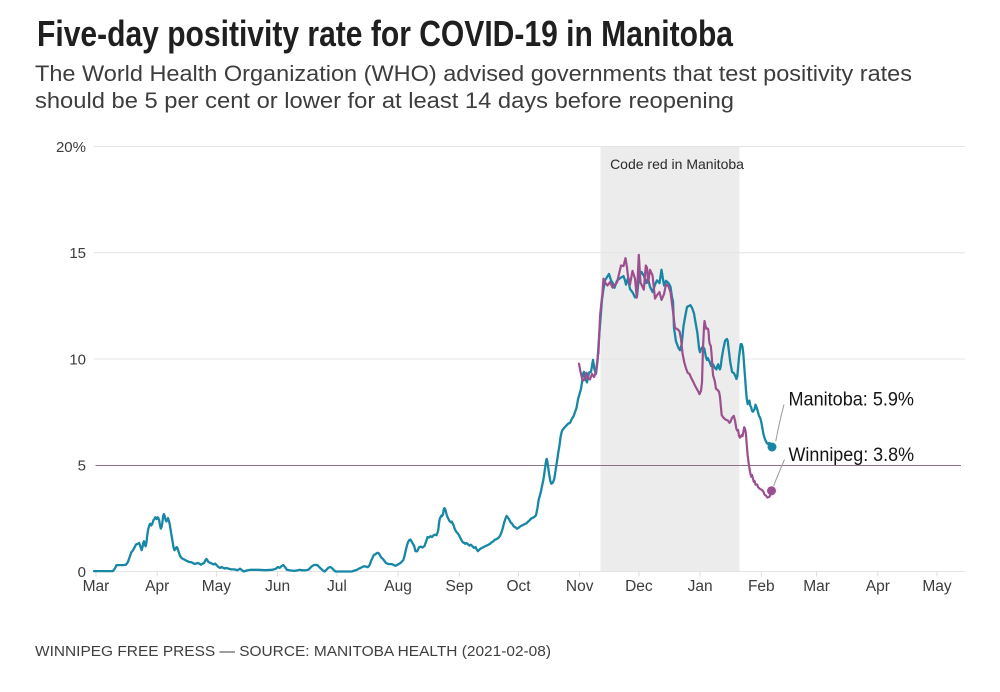 Image resolution: width=1000 pixels, height=692 pixels. Describe the element at coordinates (580, 586) in the screenshot. I see `svg-text: Nov` at that location.